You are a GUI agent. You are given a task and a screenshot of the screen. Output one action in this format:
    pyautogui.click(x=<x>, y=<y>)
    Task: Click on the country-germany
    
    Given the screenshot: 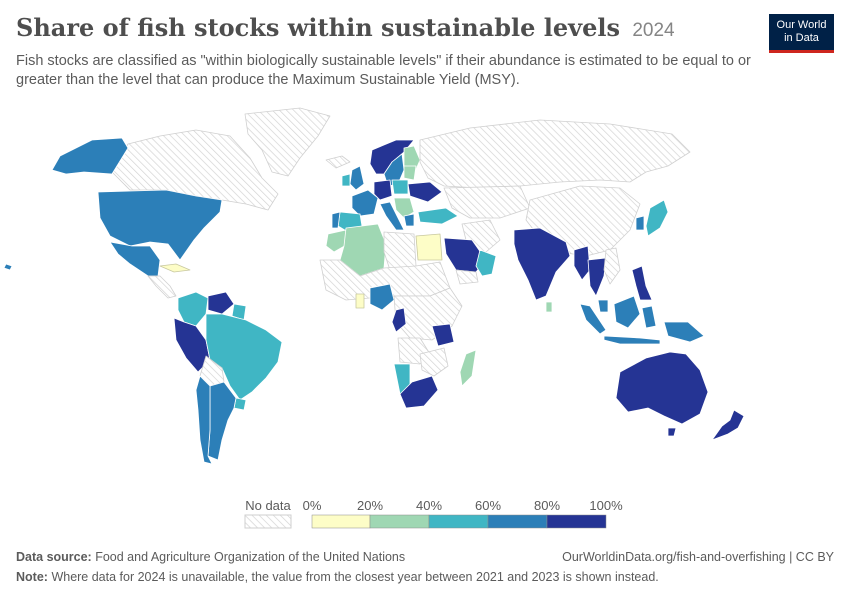 What is the action you would take?
    pyautogui.click(x=383, y=190)
    